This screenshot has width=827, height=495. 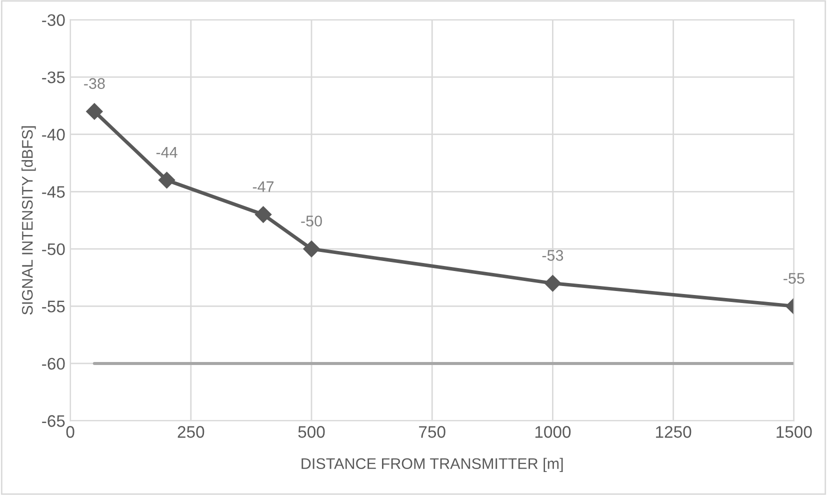 What do you see at coordinates (53, 421) in the screenshot?
I see `y-tick-label: -65` at bounding box center [53, 421].